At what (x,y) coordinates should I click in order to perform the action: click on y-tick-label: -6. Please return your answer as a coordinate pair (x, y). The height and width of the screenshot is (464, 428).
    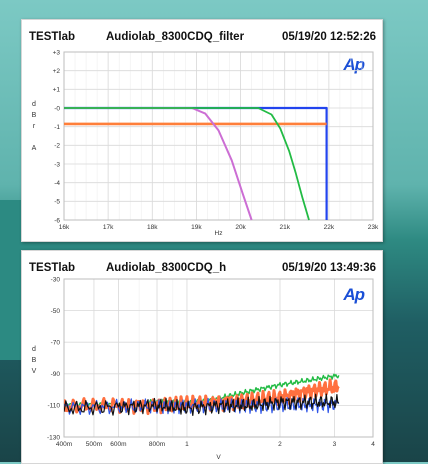
    Looking at the image, I should click on (57, 220).